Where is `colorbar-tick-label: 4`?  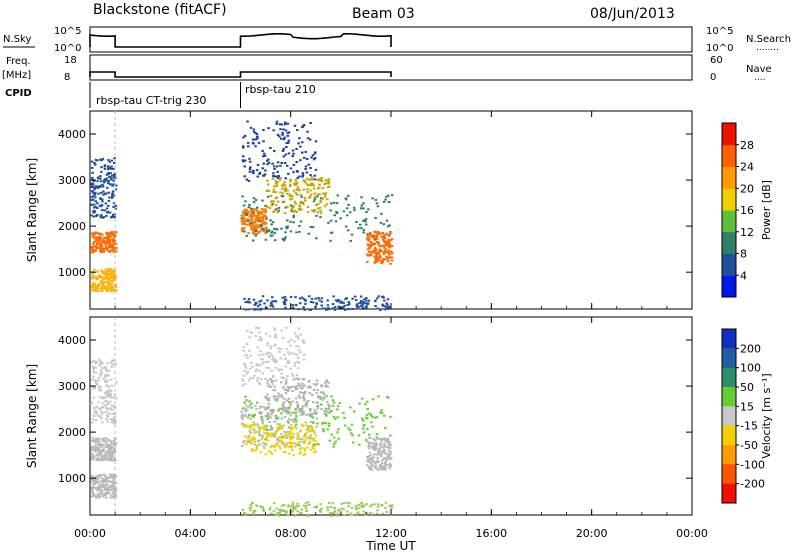 colorbar-tick-label: 4 is located at coordinates (743, 275).